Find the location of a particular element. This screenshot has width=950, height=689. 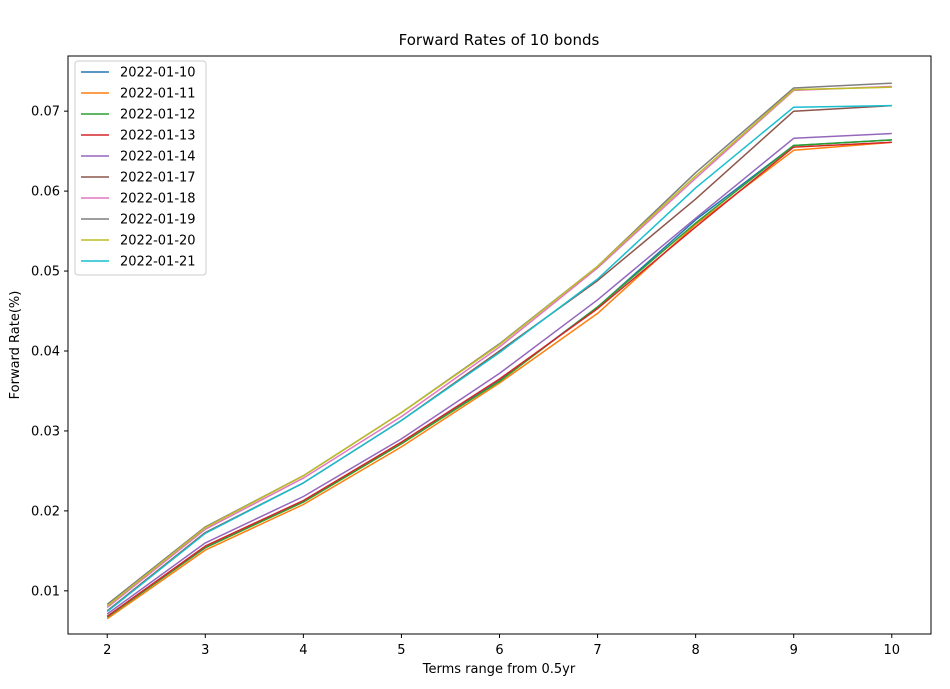

legend-label: 2022-01-20 is located at coordinates (158, 241).